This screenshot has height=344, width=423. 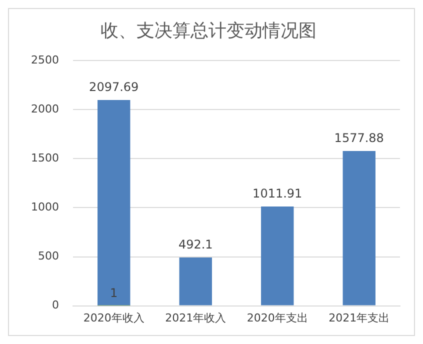 I want to click on data-label: 1577.88, so click(x=359, y=138).